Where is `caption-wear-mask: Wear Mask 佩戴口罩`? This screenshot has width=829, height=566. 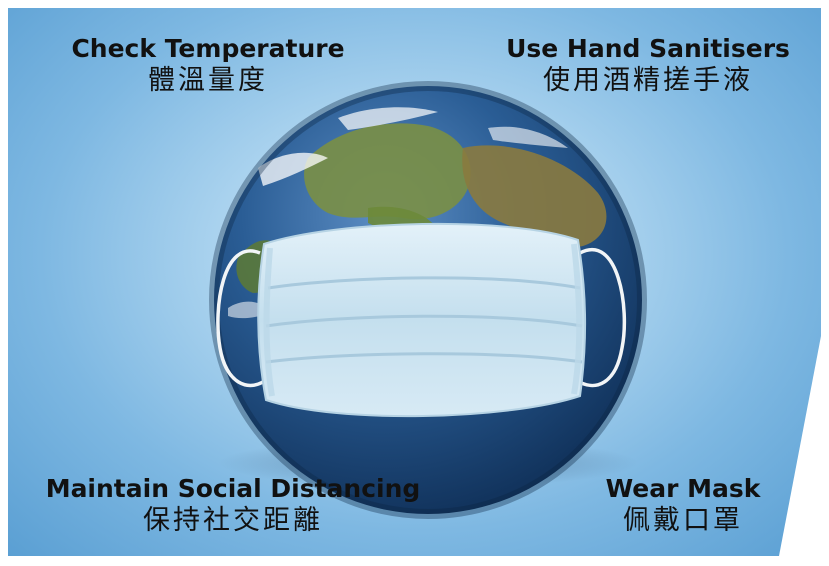 caption-wear-mask: Wear Mask 佩戴口罩 is located at coordinates (683, 506).